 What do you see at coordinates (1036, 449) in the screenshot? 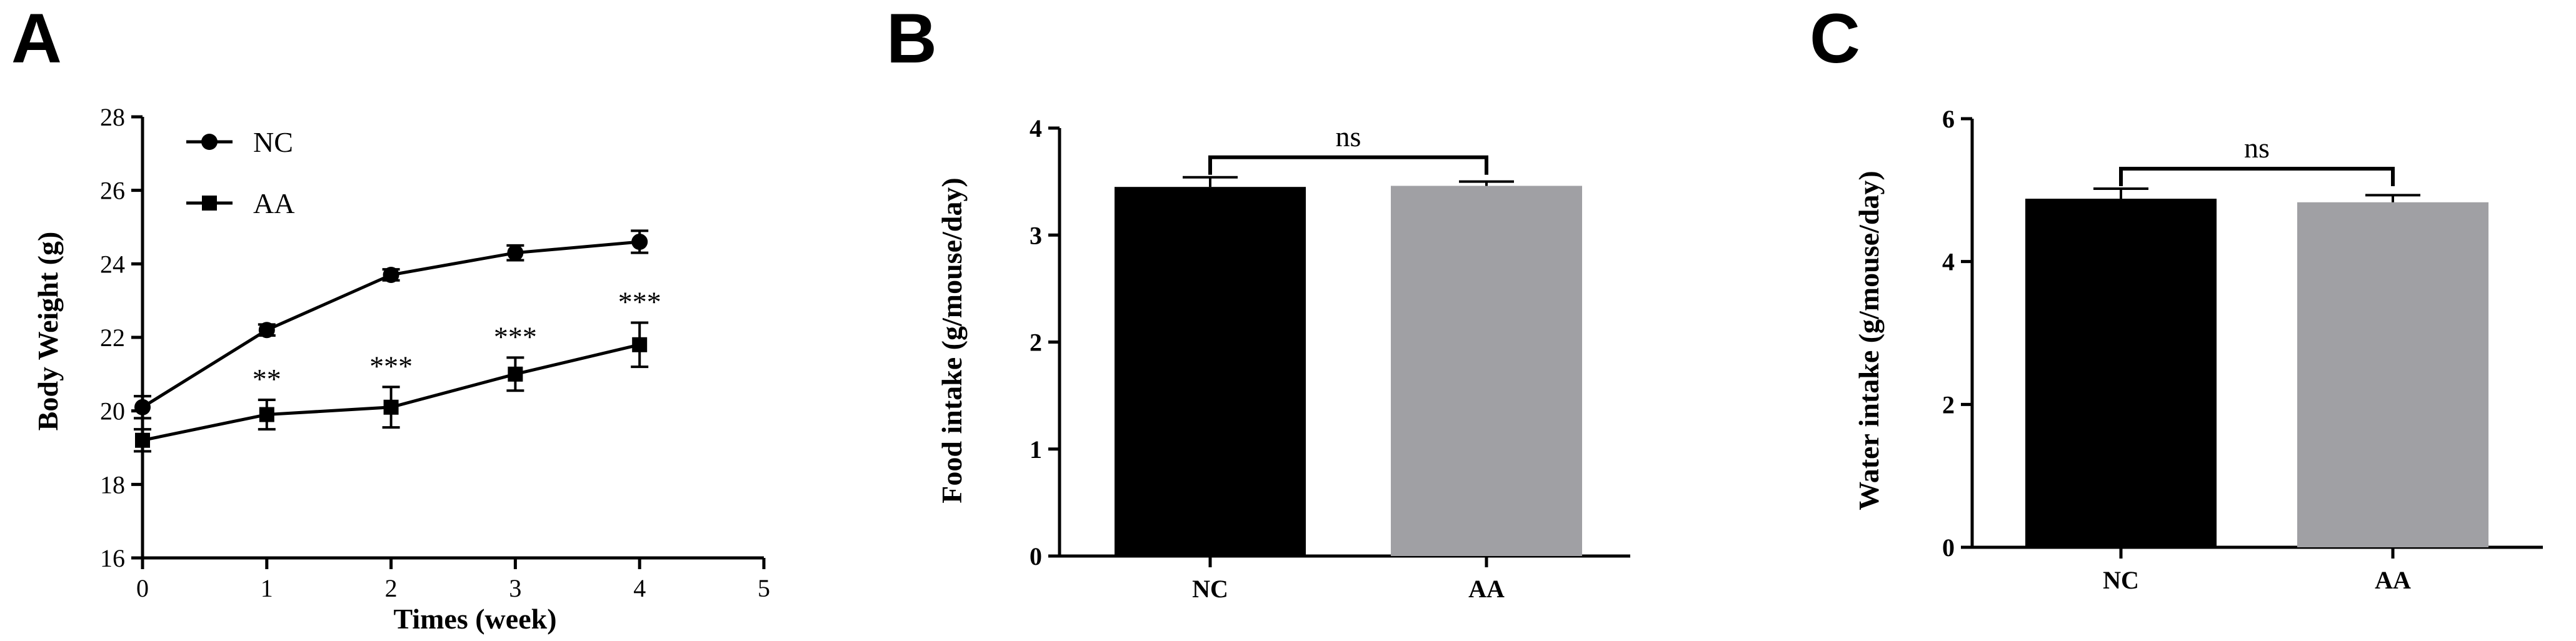
I see `panel-b-y-tick-label: 1` at bounding box center [1036, 449].